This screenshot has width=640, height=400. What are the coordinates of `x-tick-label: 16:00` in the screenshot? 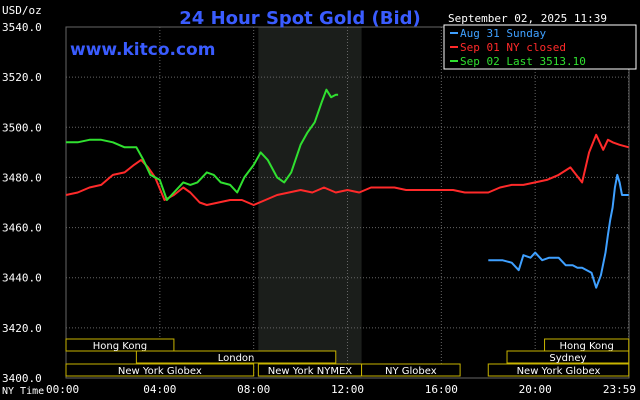 It's located at (441, 389).